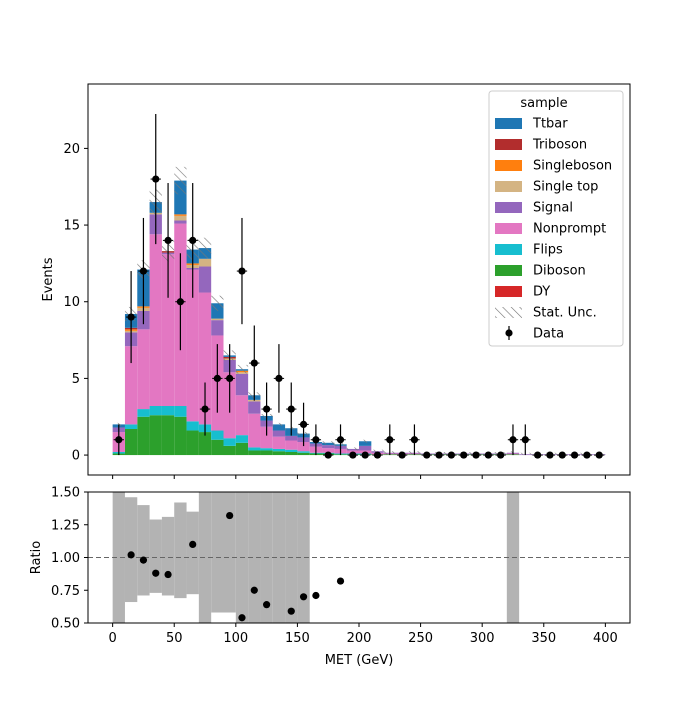 Image resolution: width=700 pixels, height=704 pixels. Describe the element at coordinates (559, 145) in the screenshot. I see `legend-label: Triboson` at that location.